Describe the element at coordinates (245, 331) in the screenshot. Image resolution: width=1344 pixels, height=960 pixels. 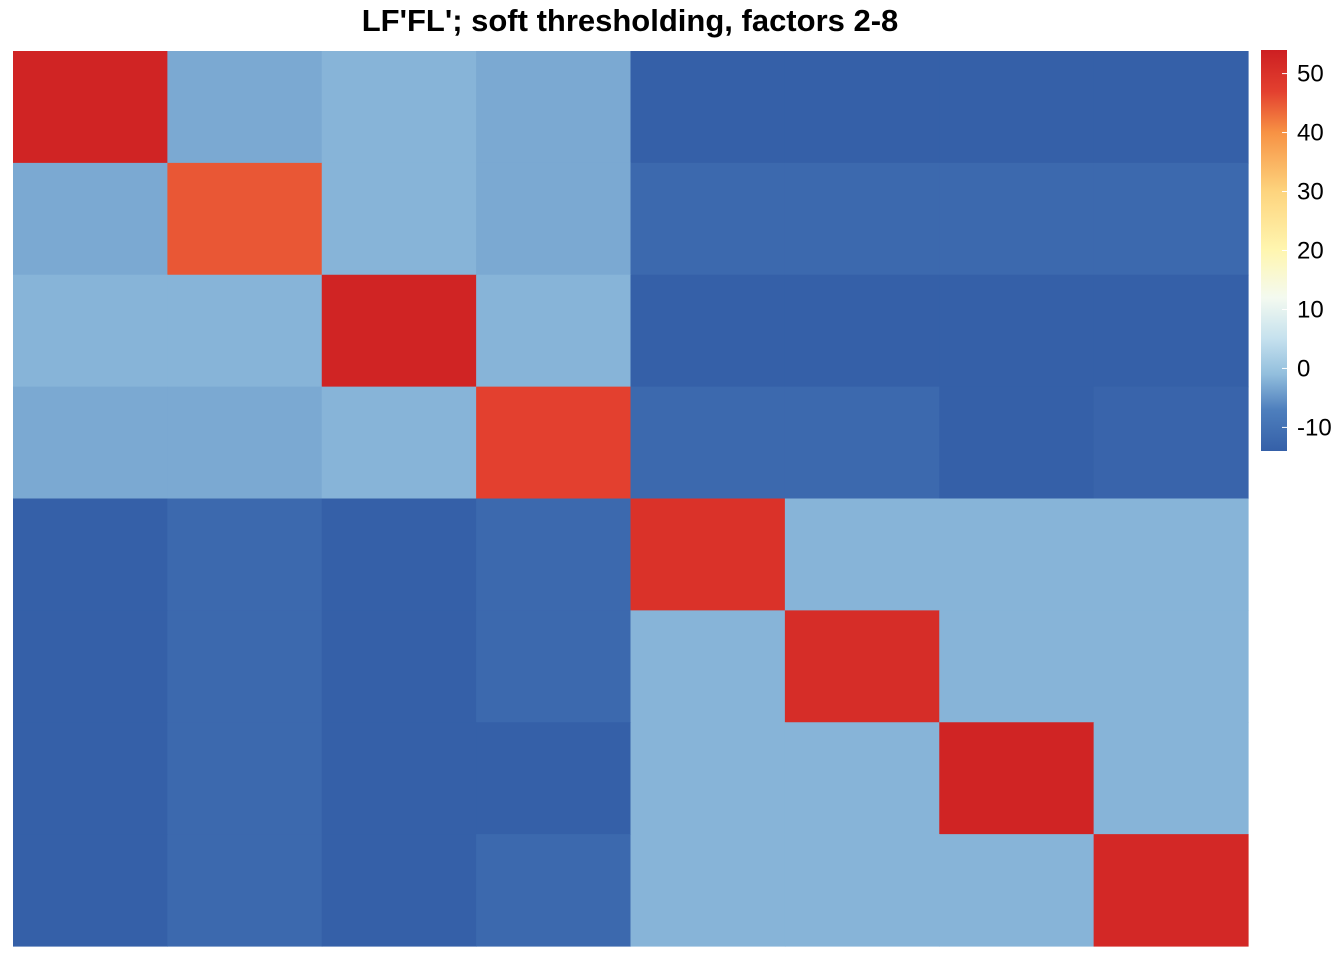
I see `heatmap-cell-r3-c2` at that location.